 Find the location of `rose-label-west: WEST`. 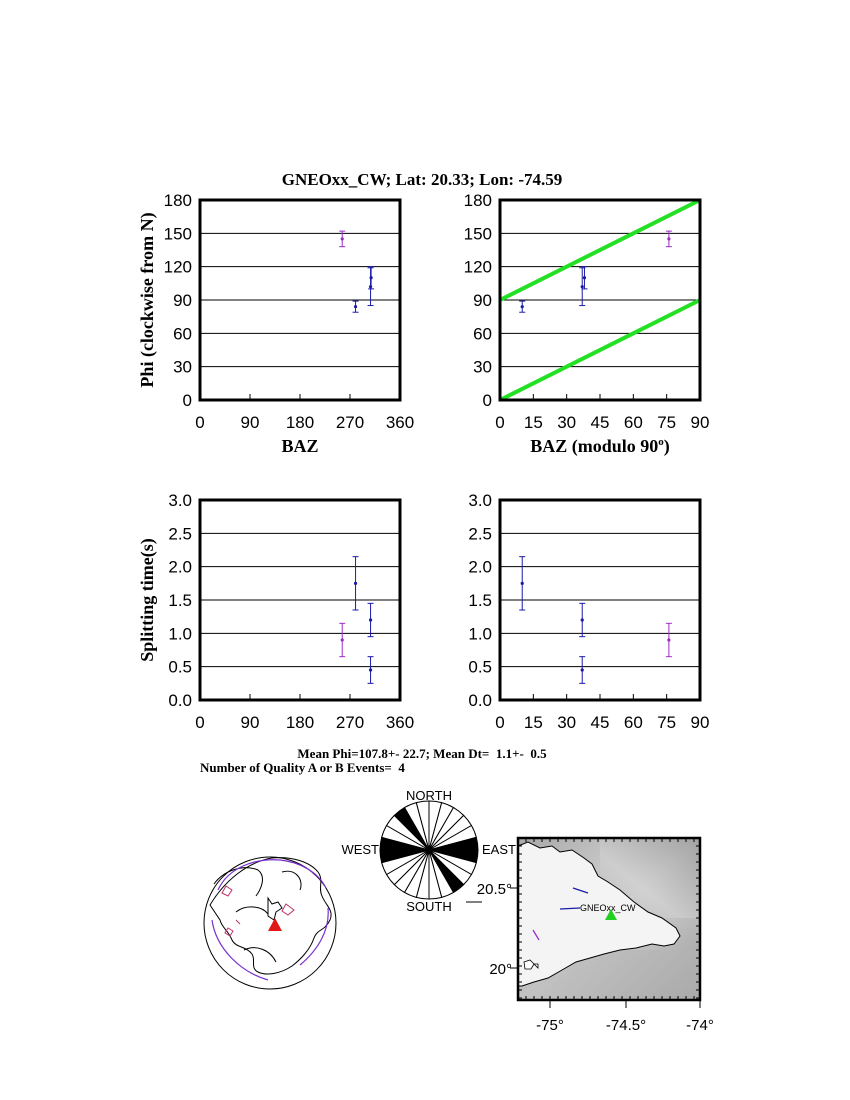

rose-label-west: WEST is located at coordinates (360, 849).